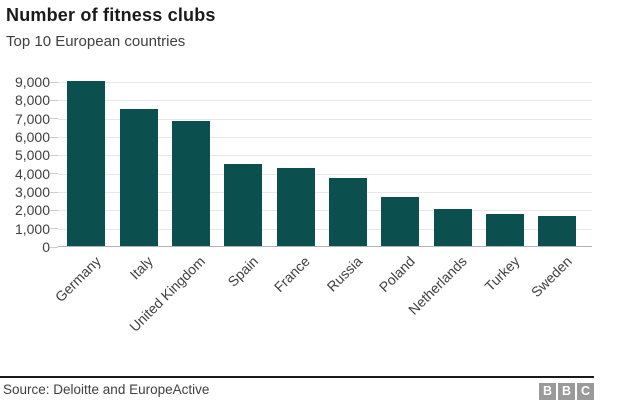 The height and width of the screenshot is (403, 624). Describe the element at coordinates (106, 389) in the screenshot. I see `source-text: Source: Deloitte and EuropeActive` at that location.